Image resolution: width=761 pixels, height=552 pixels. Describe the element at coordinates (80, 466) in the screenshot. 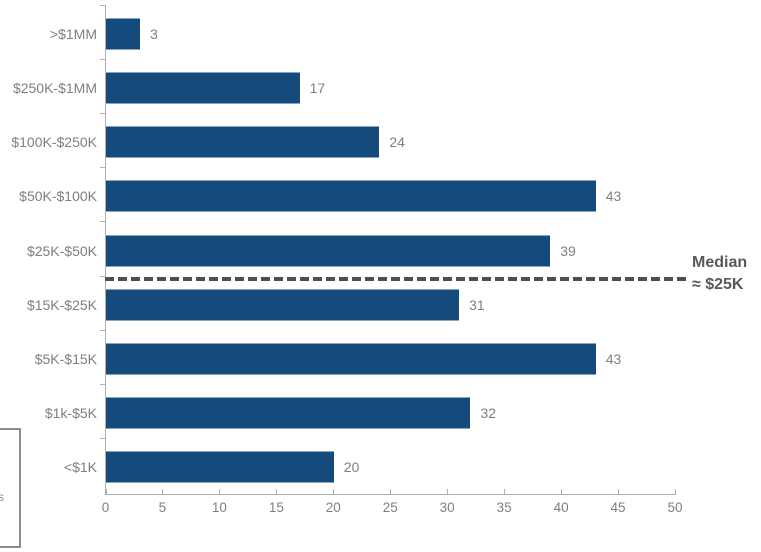

I see `category-label: <$1K` at that location.